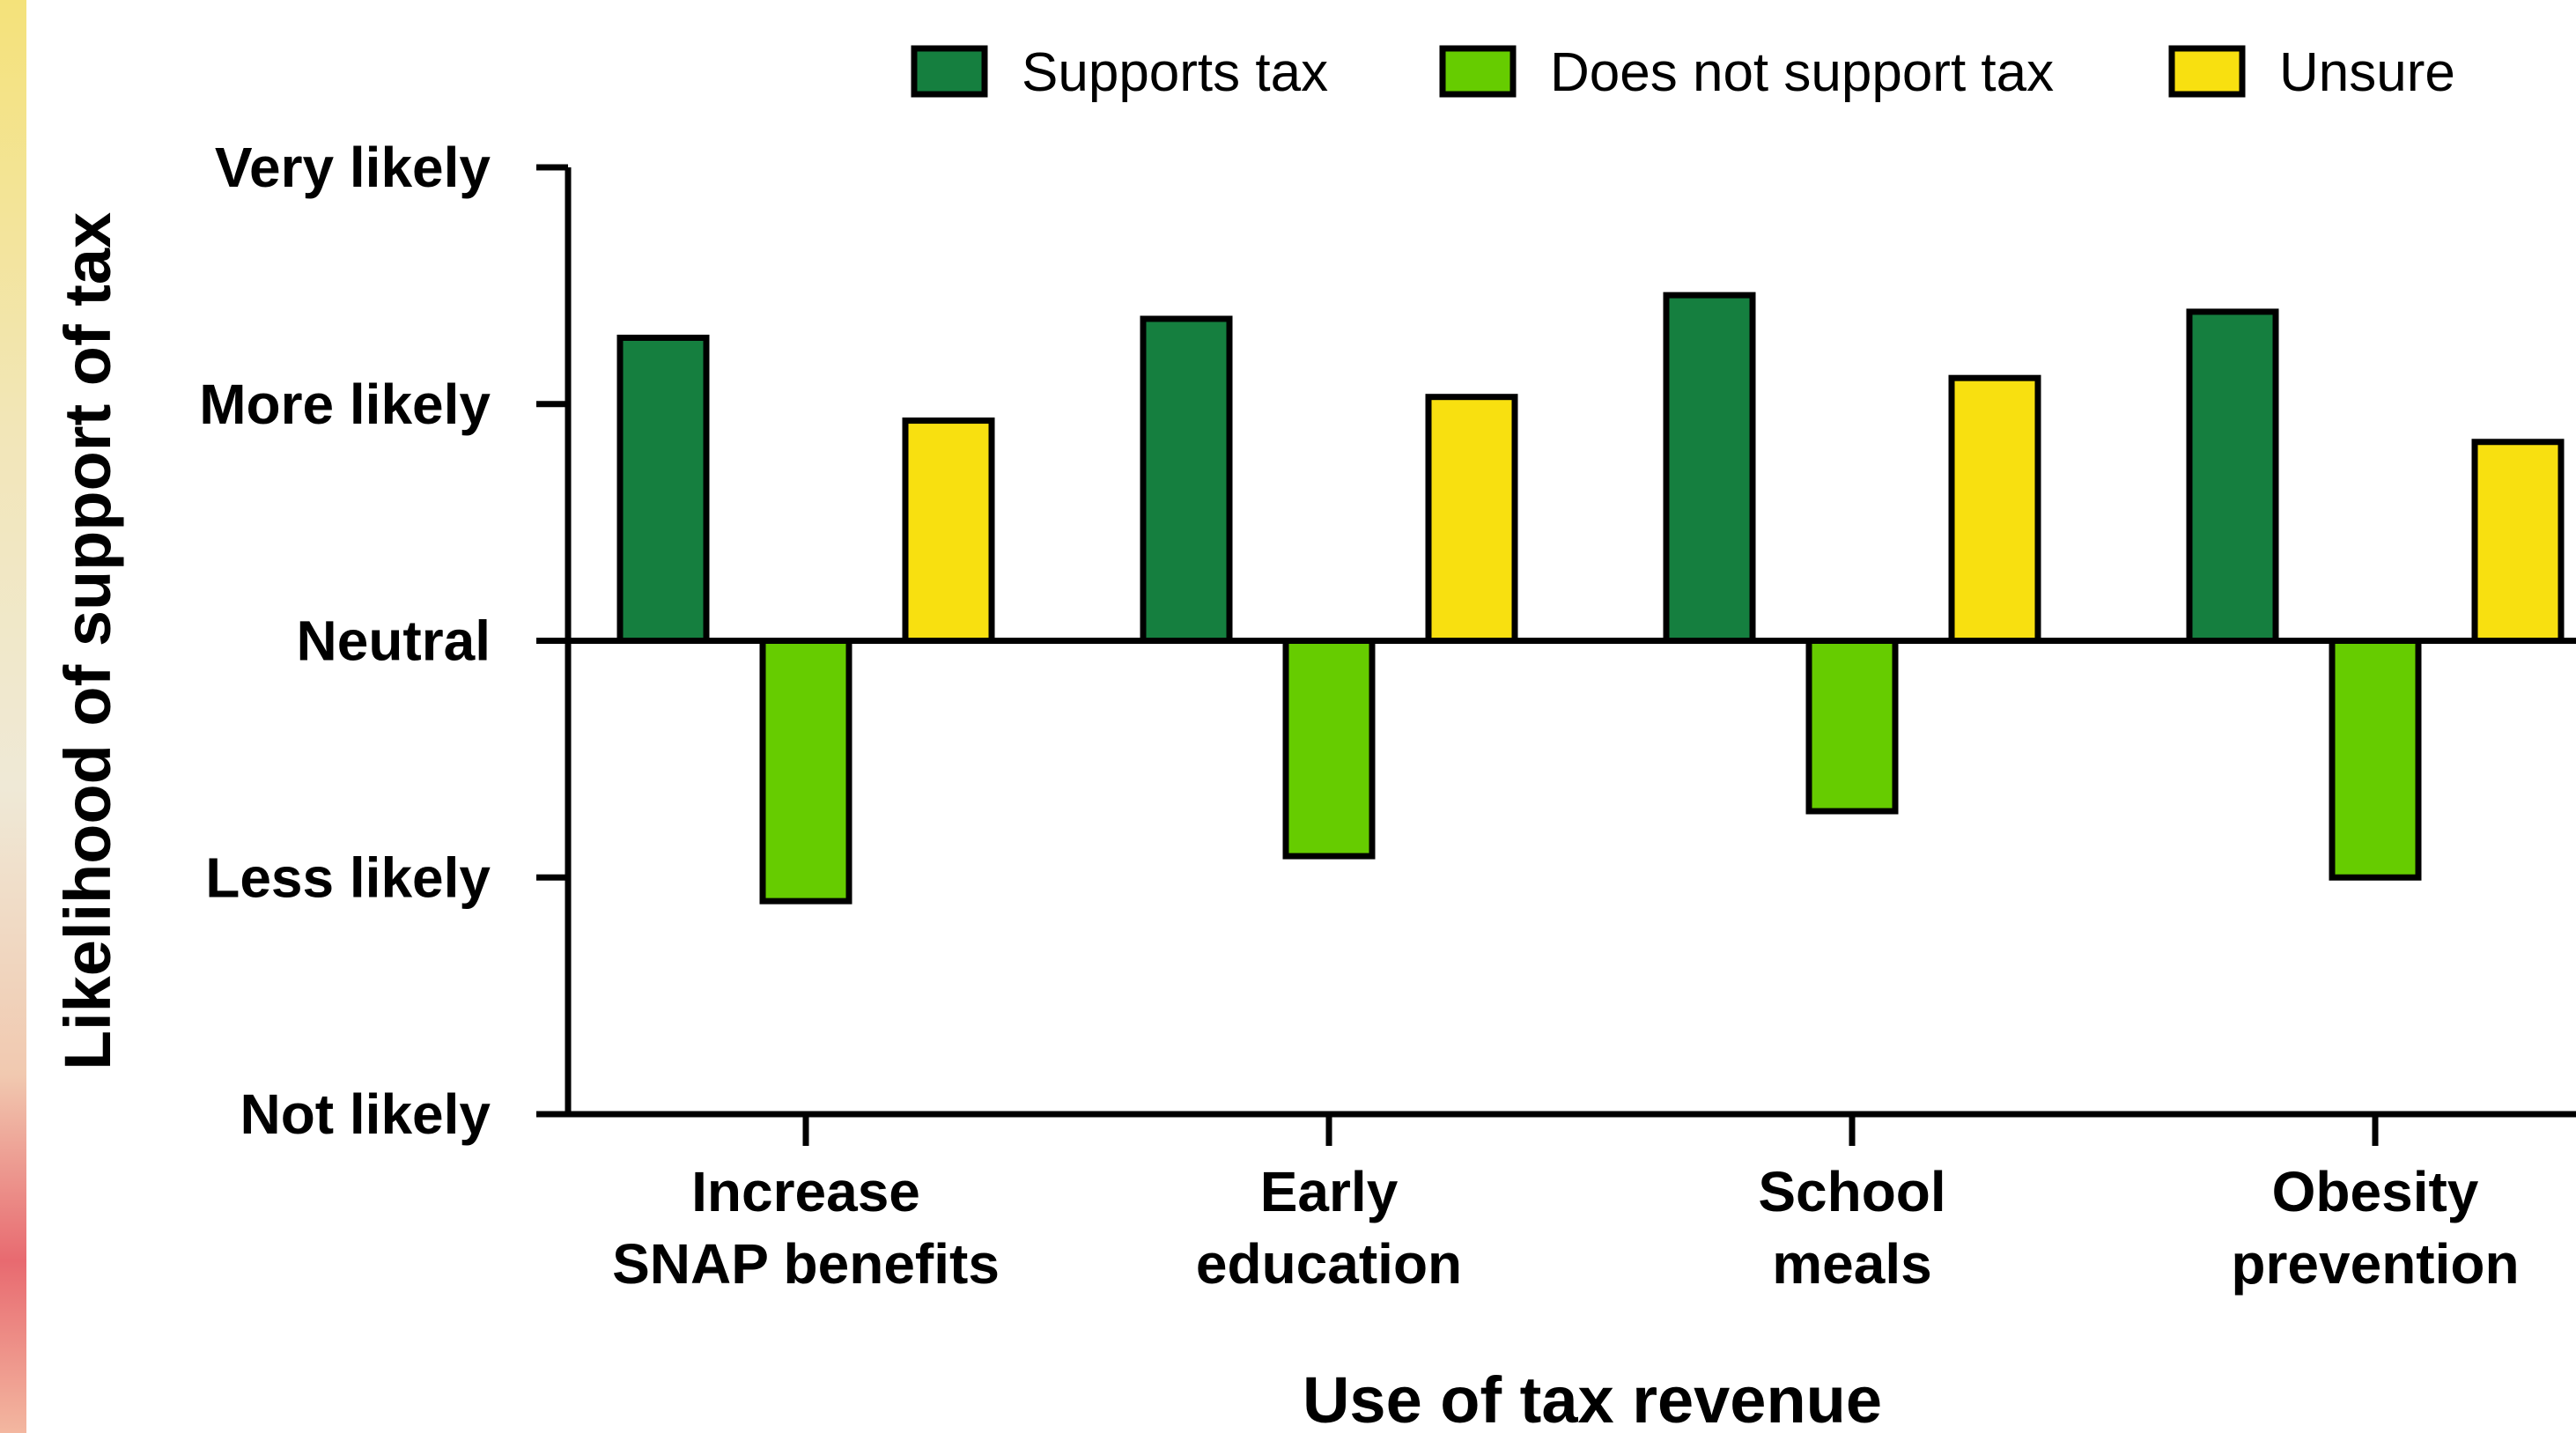 The height and width of the screenshot is (1433, 2576). Describe the element at coordinates (87, 641) in the screenshot. I see `y-axis-title: Likelihood of support of tax` at that location.